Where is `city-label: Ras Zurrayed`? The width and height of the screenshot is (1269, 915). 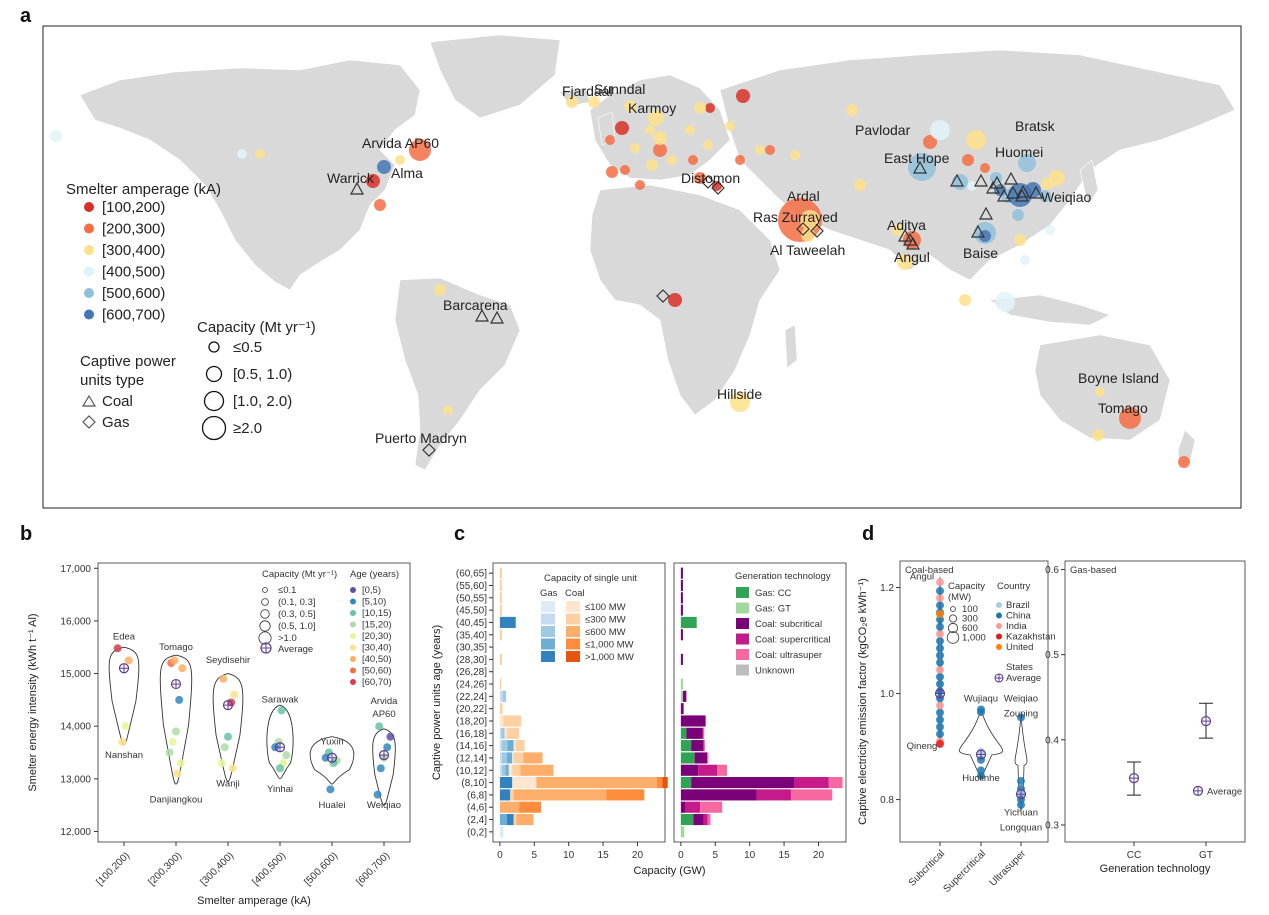 city-label: Ras Zurrayed is located at coordinates (795, 217).